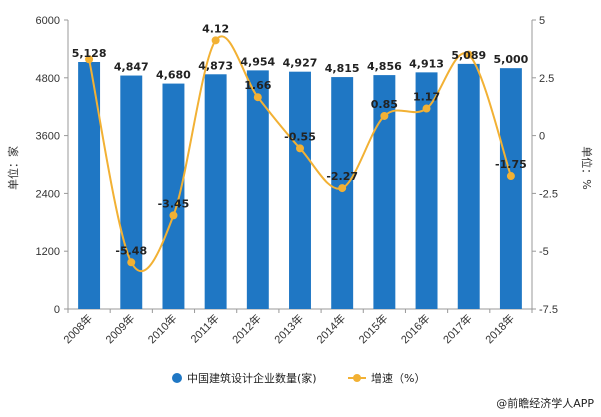 The image size is (601, 417). What do you see at coordinates (252, 378) in the screenshot?
I see `legend-bar-label: 中国建筑设计企业数量(家)` at bounding box center [252, 378].